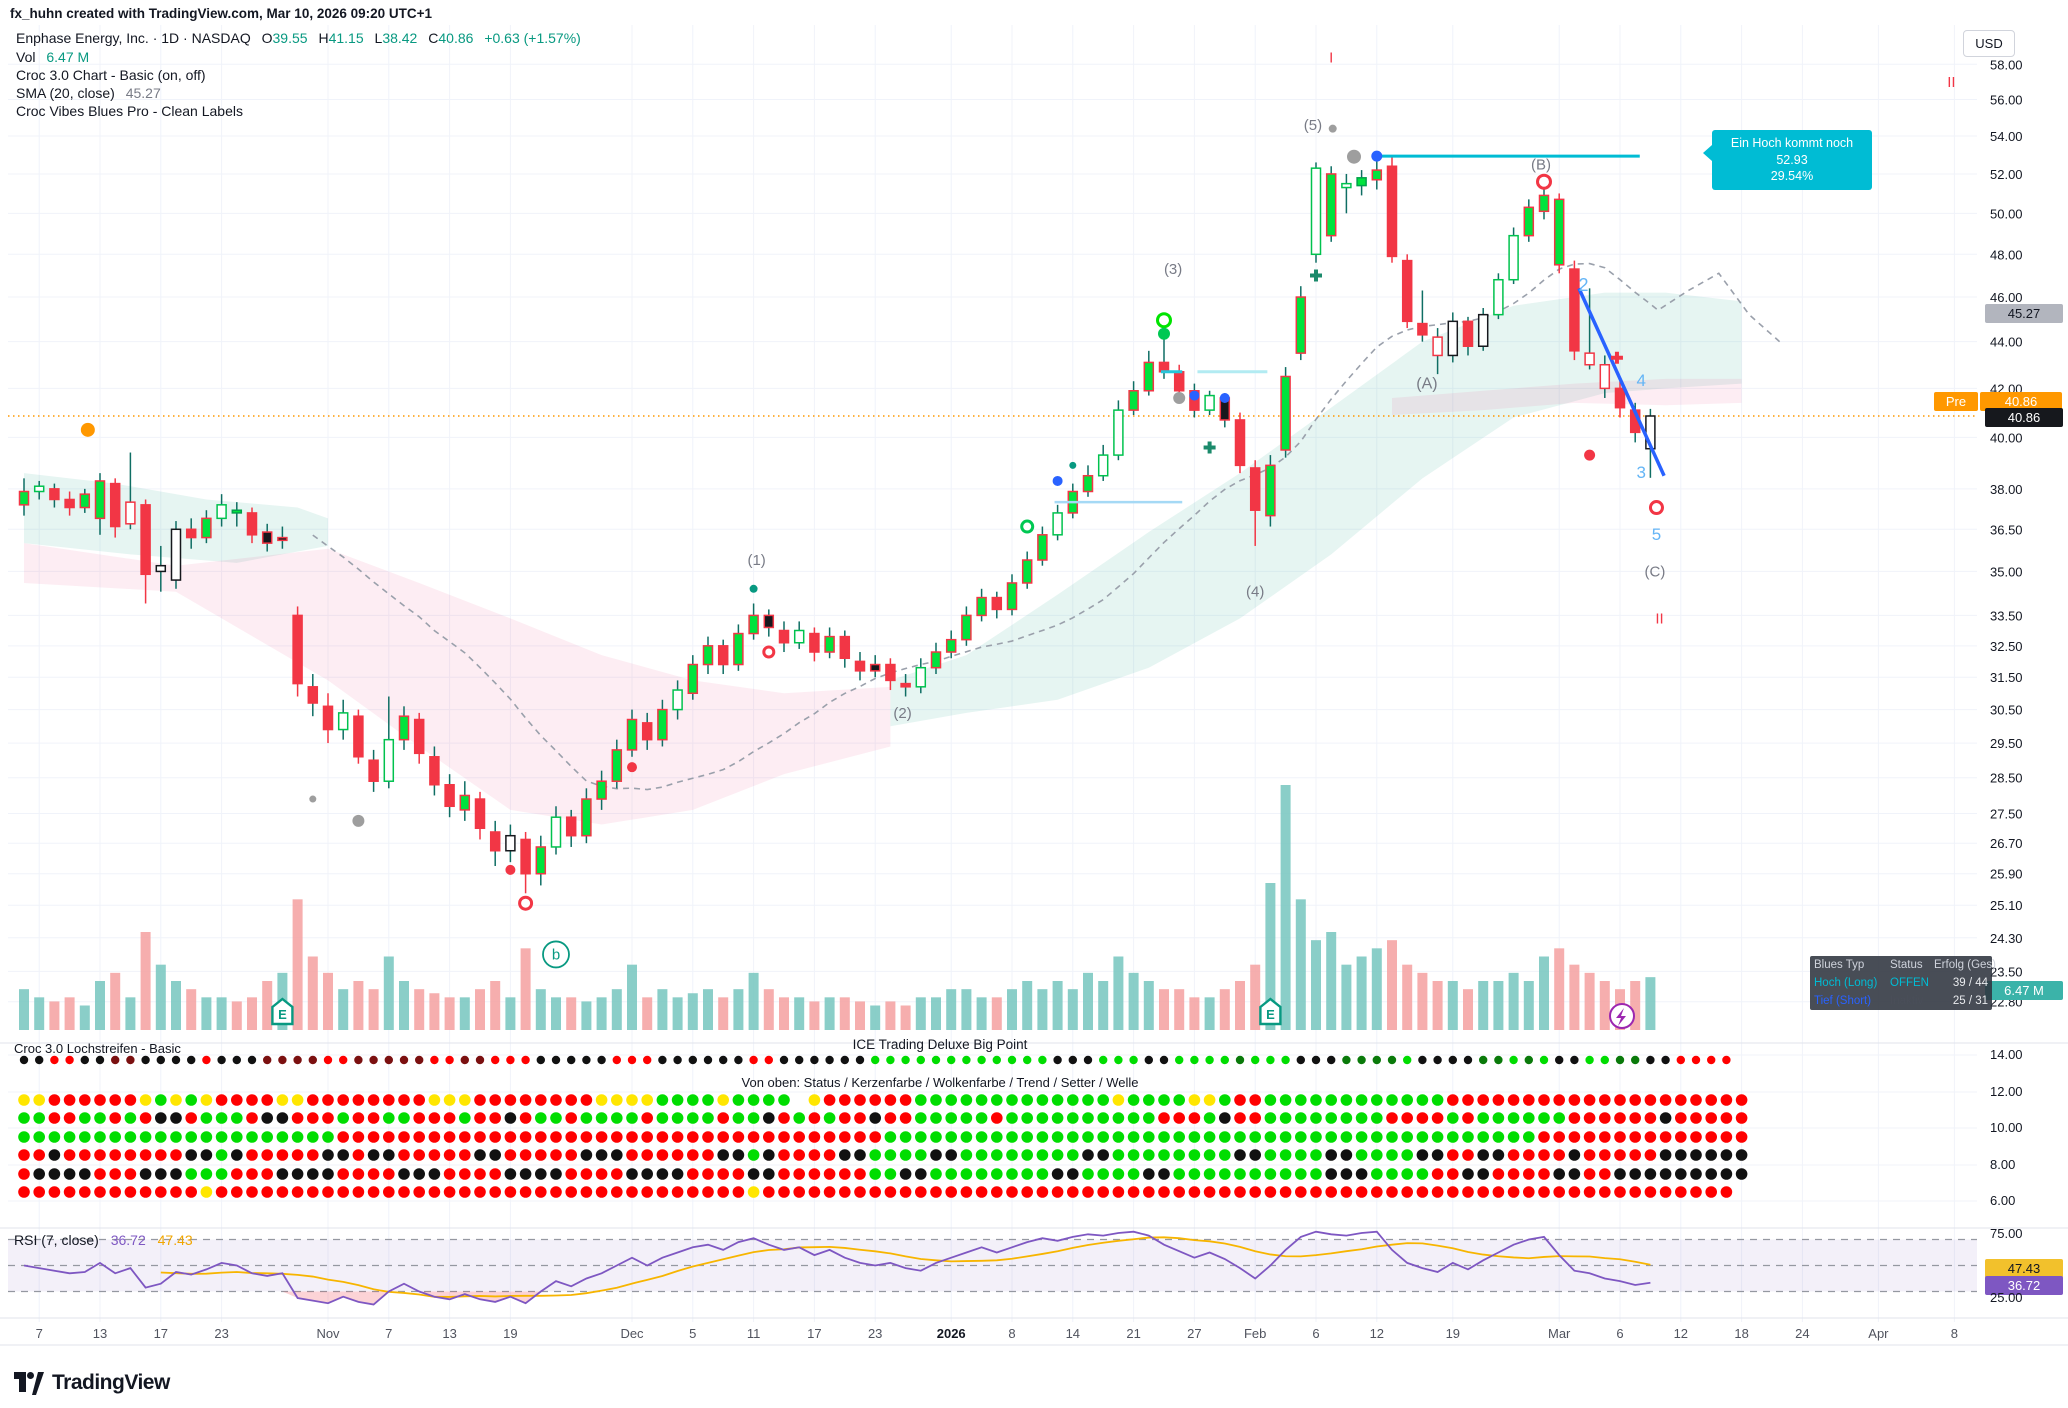 The height and width of the screenshot is (1408, 2068). I want to click on table-row-tief-short: Tief (Short) Inaktiv 25 / 31, so click(1901, 1001).